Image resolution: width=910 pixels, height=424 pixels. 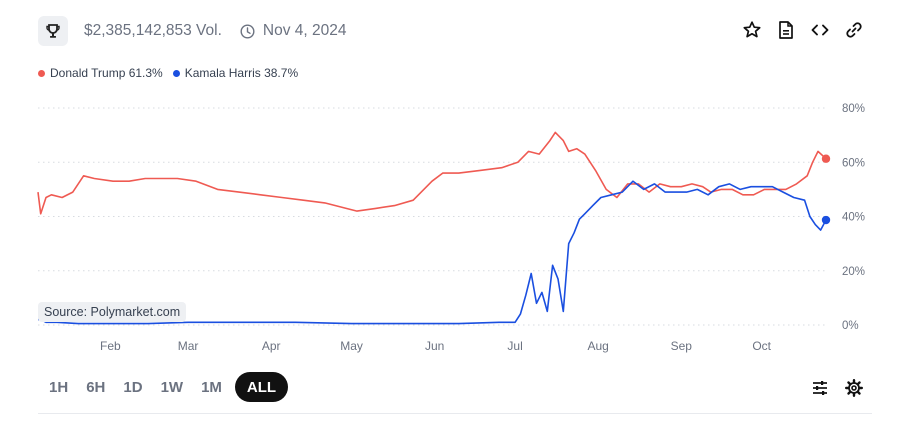 What do you see at coordinates (153, 30) in the screenshot?
I see `volume-text: $2,385,142,853 Vol.` at bounding box center [153, 30].